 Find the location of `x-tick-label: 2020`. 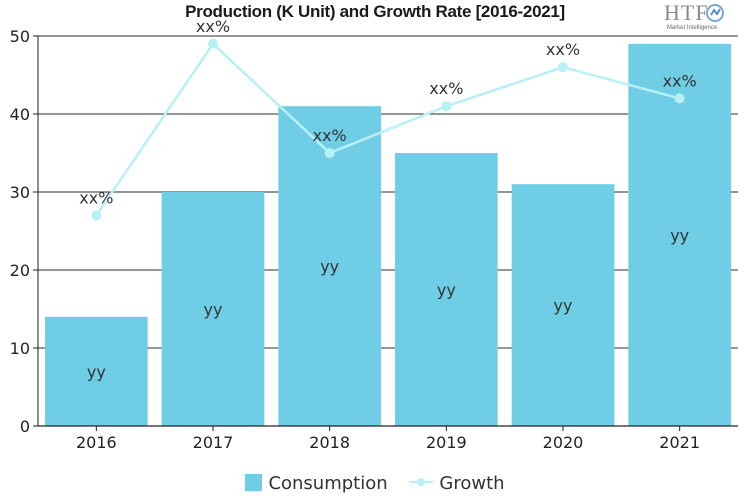

x-tick-label: 2020 is located at coordinates (563, 442).